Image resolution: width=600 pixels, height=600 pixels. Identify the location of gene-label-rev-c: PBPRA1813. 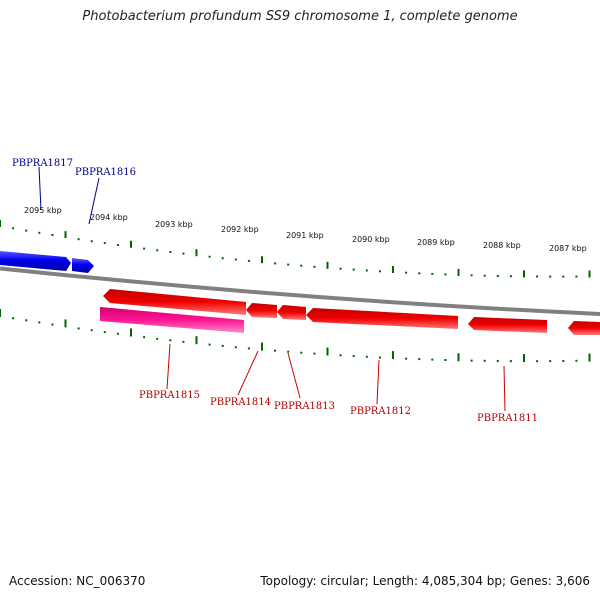
(304, 406).